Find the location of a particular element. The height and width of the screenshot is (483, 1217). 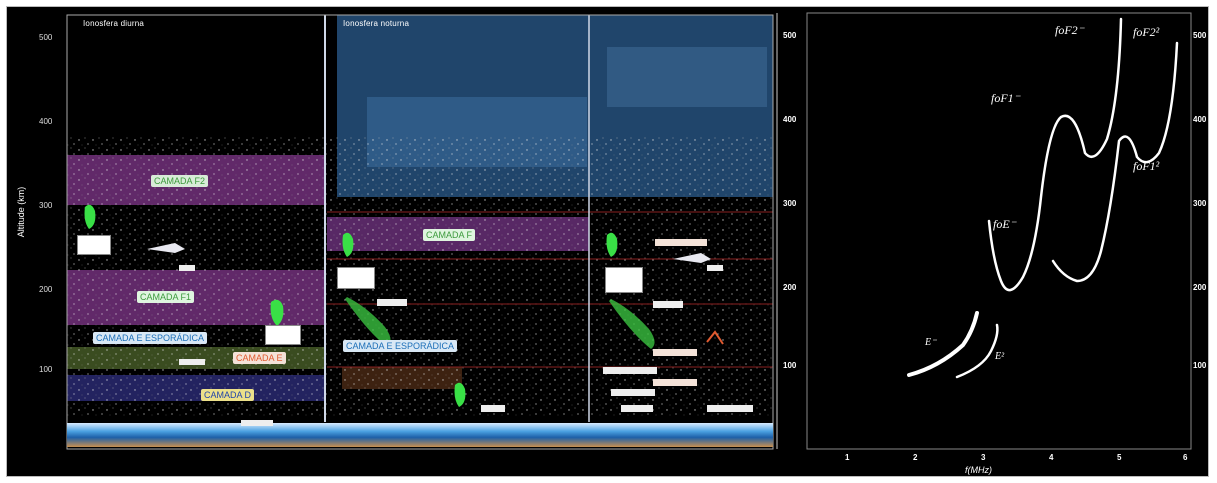

curve-label-foe: foE⁻ is located at coordinates (1004, 224).